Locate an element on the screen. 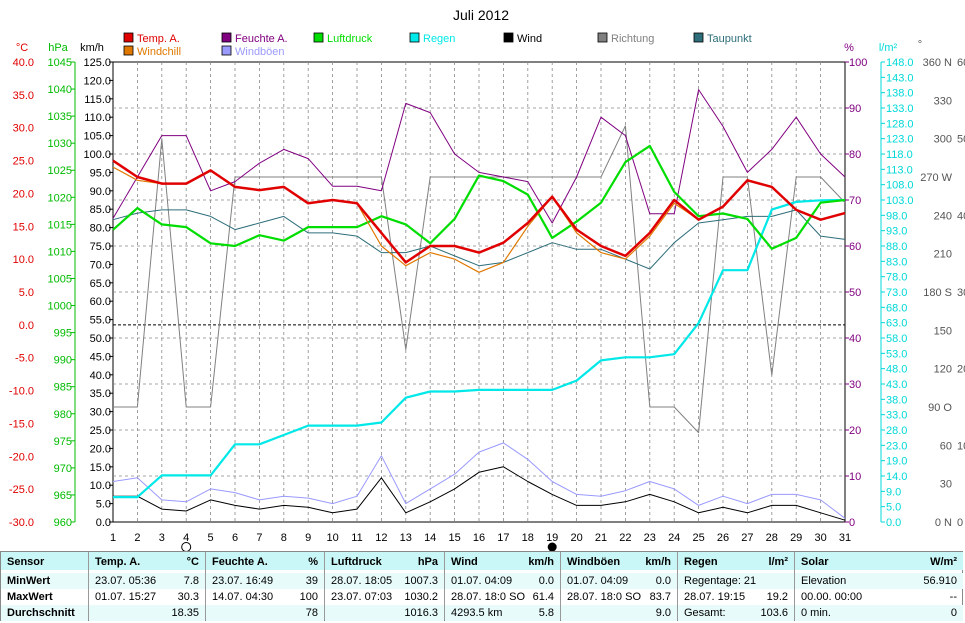 Image resolution: width=965 pixels, height=623 pixels. stats-row: MinWert is located at coordinates (44, 581).